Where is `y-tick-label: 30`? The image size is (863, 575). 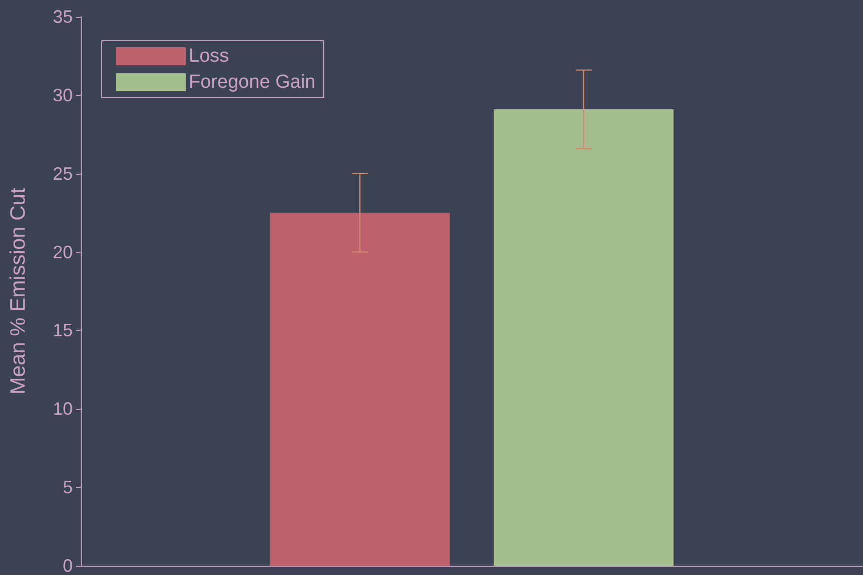
y-tick-label: 30 is located at coordinates (62, 95).